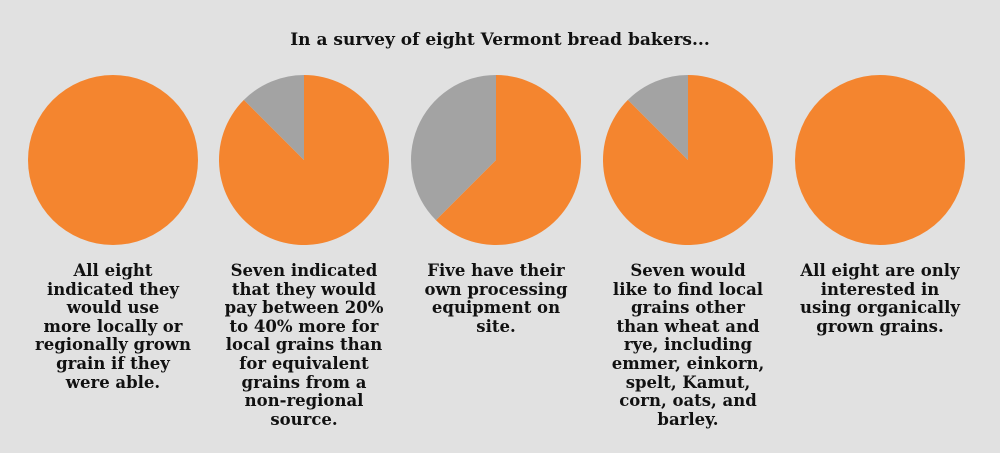 This screenshot has height=453, width=1000. I want to click on caption-line: source., so click(304, 419).